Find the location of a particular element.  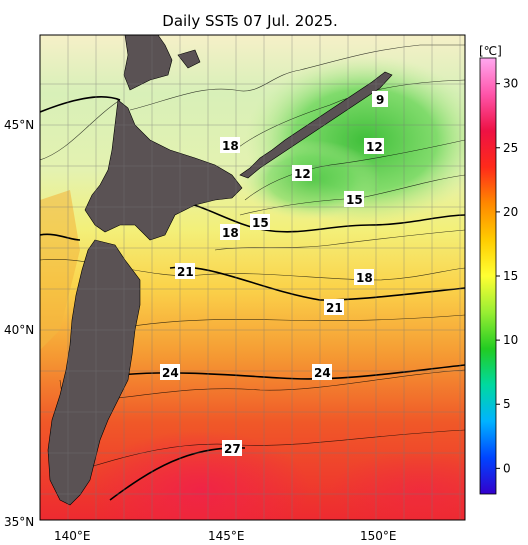

colorbar: [℃] 0 5 10 15 20 25 30 is located at coordinates (498, 269).